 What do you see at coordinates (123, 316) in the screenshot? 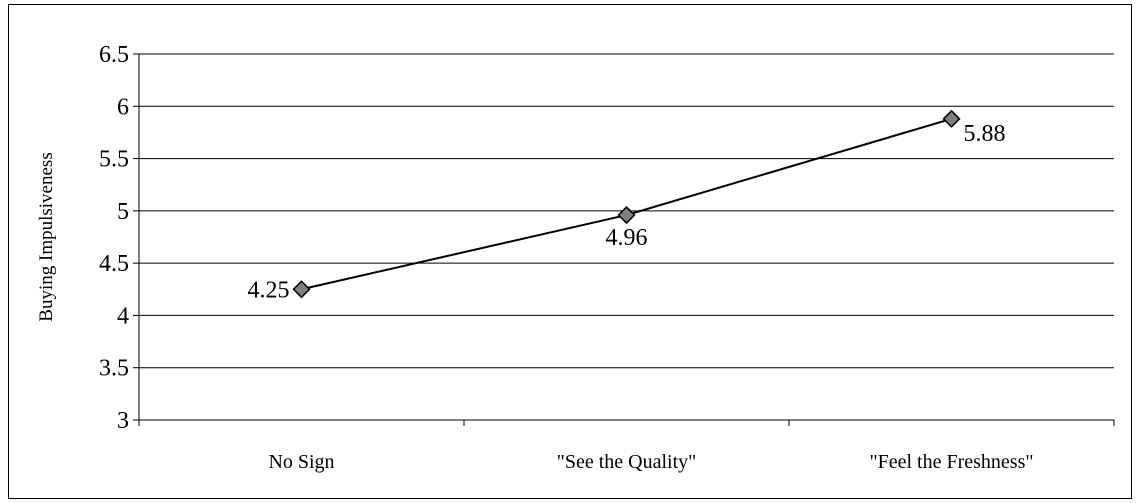
I see `y-tick-label: 4` at bounding box center [123, 316].